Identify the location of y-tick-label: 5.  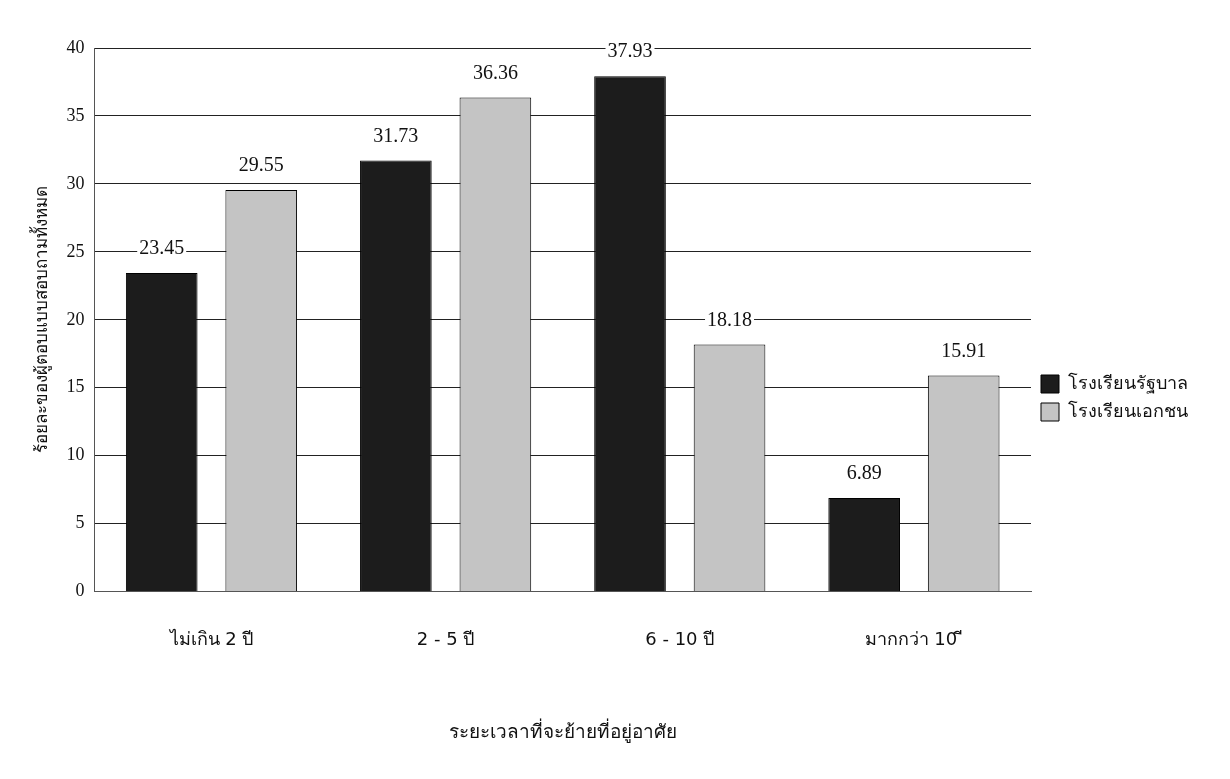
(80, 522).